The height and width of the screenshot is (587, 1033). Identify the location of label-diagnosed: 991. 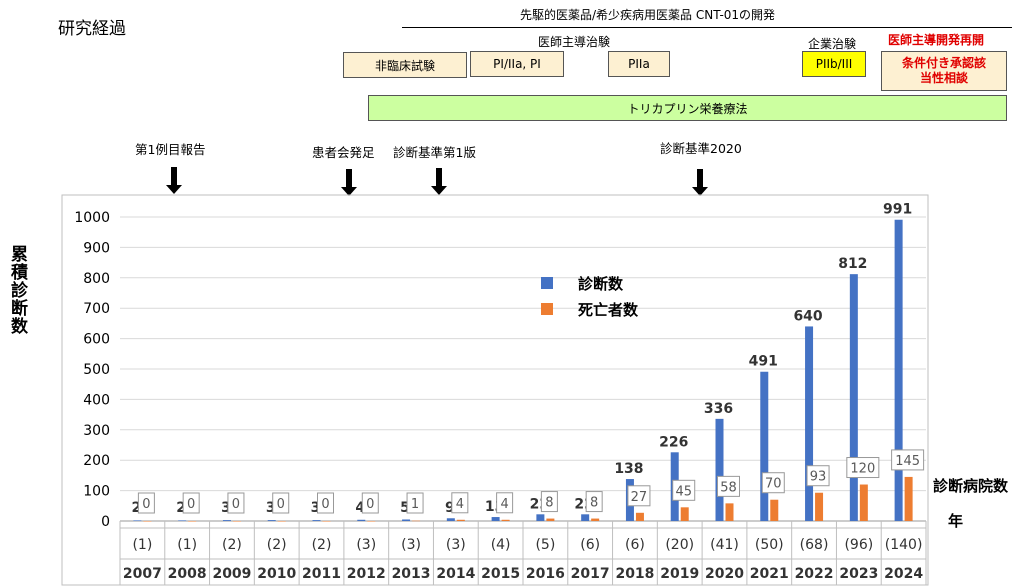
(897, 210).